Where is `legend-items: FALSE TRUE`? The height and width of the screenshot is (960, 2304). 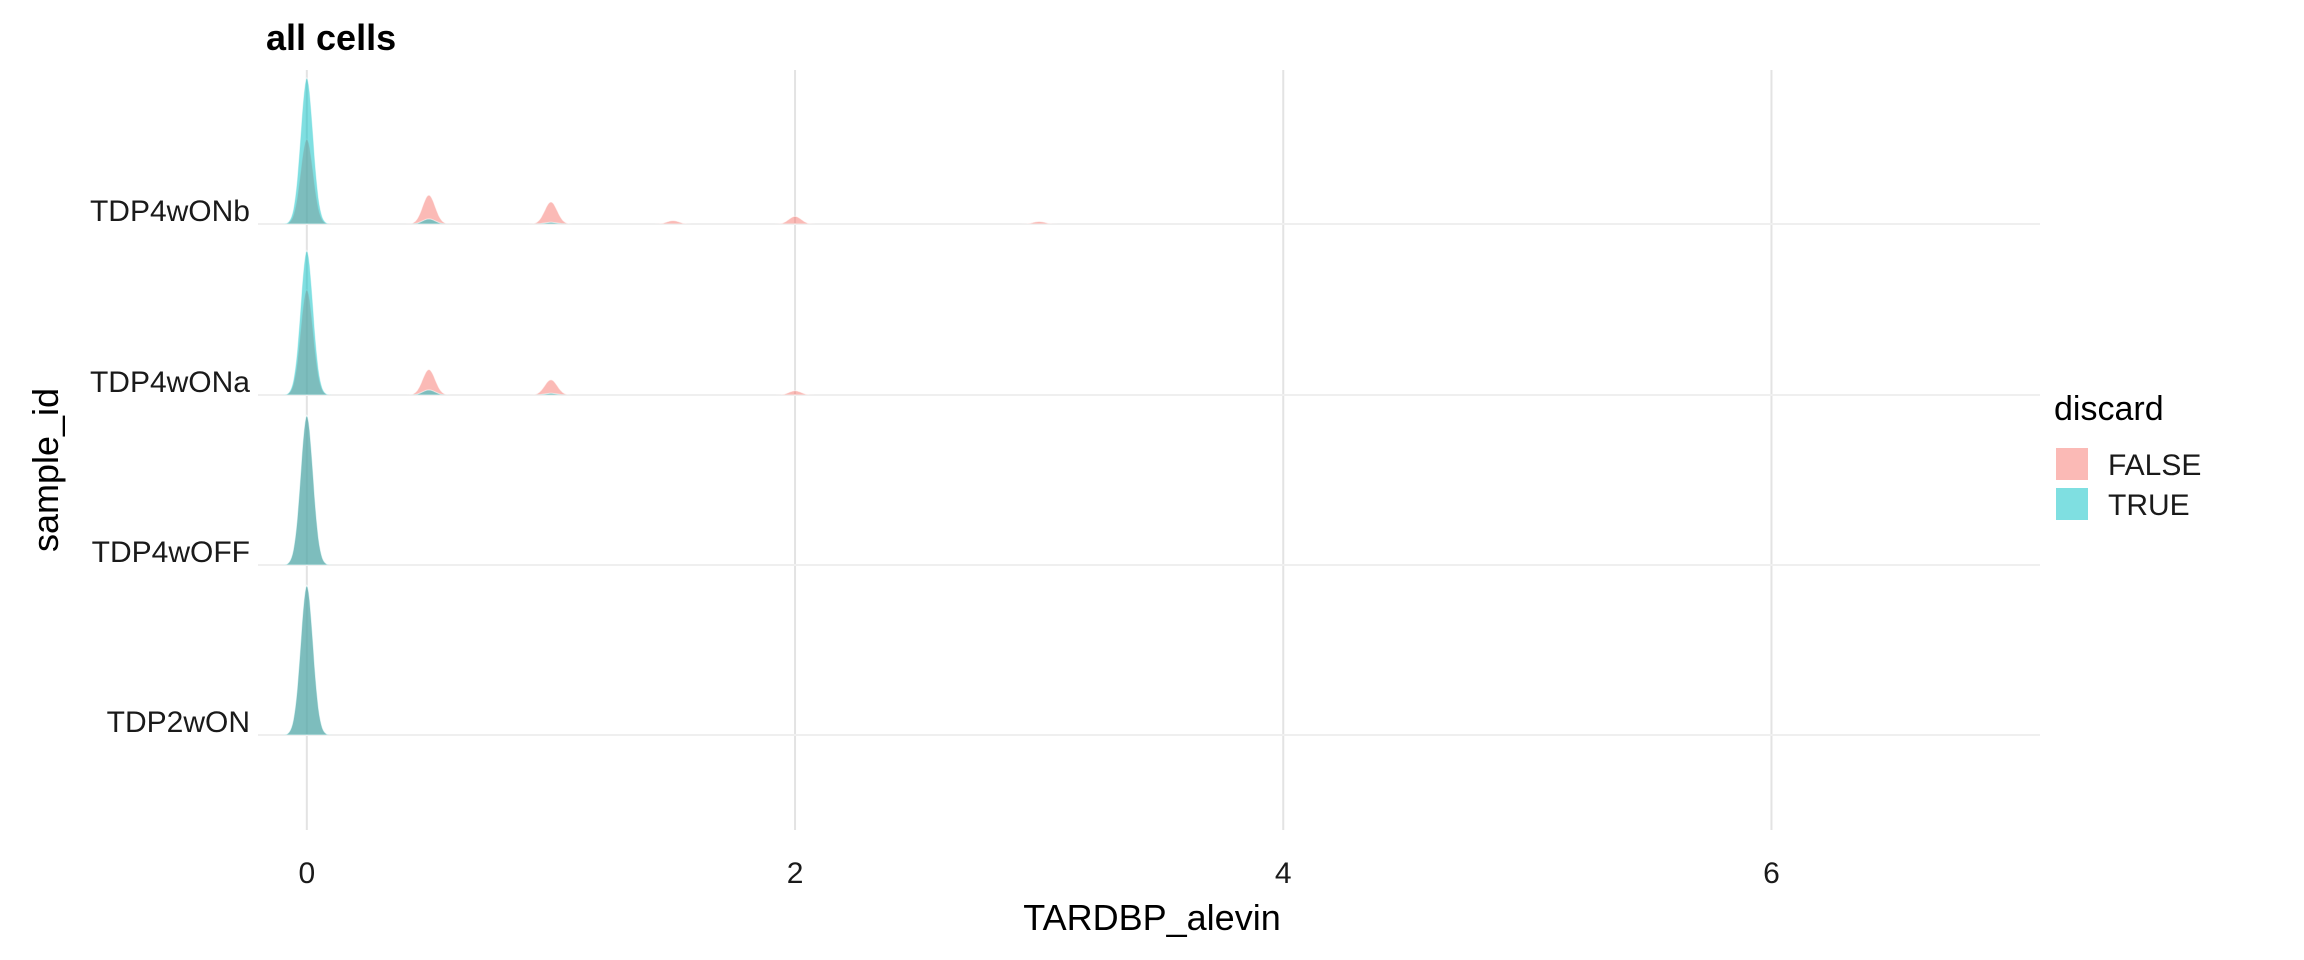 legend-items: FALSE TRUE is located at coordinates (2128, 485).